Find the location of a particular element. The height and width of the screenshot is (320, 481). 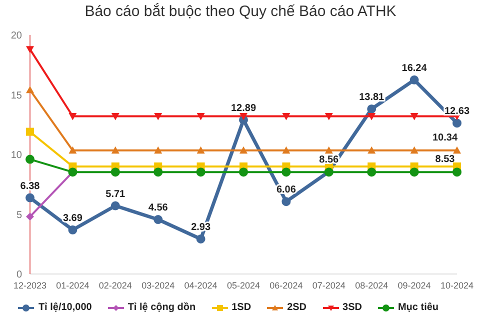

annotation: 8.53 is located at coordinates (445, 160).